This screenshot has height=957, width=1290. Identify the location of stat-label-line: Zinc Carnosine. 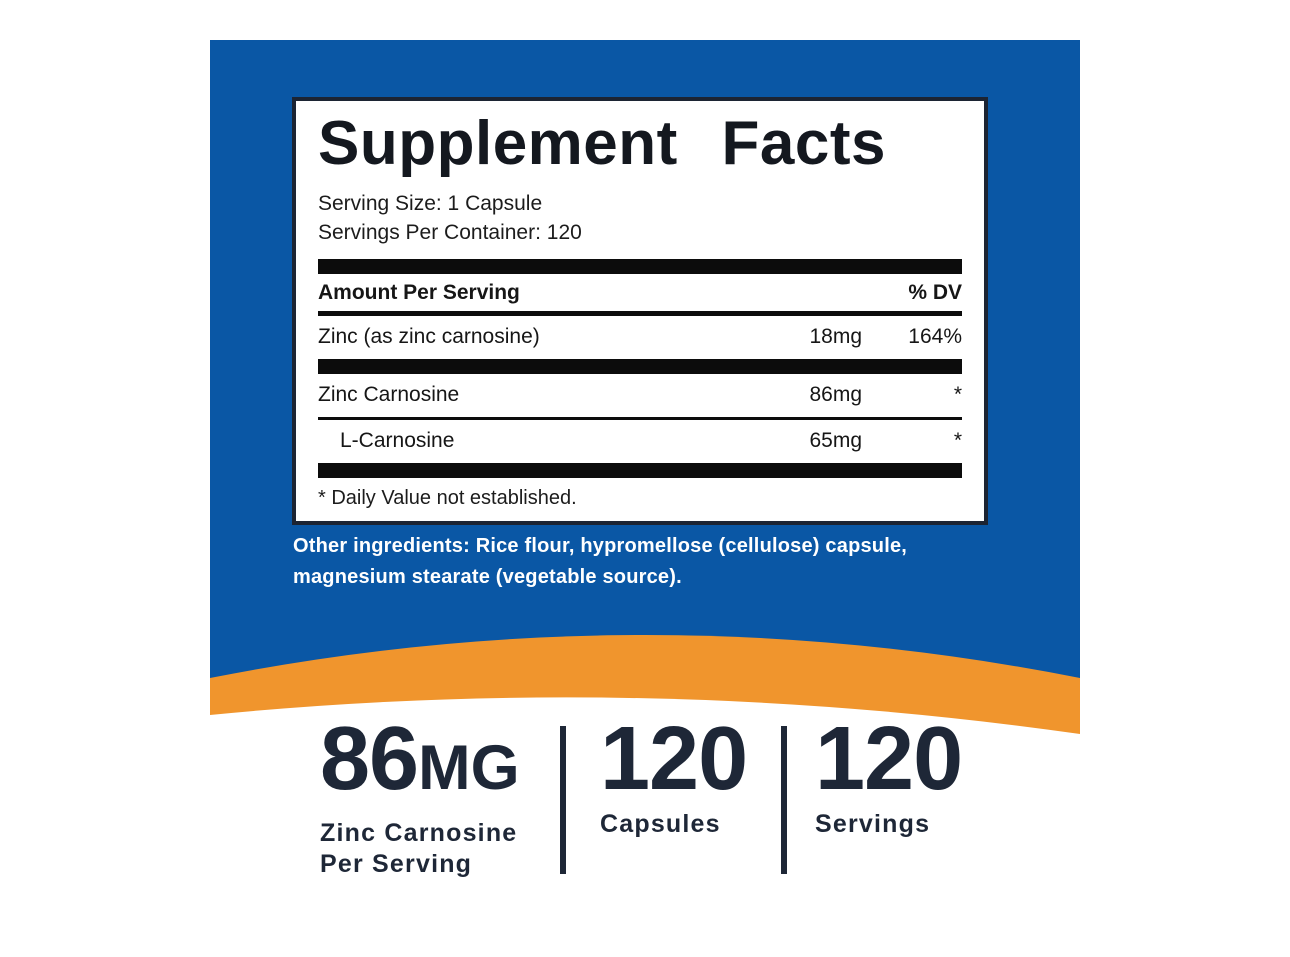
(419, 833).